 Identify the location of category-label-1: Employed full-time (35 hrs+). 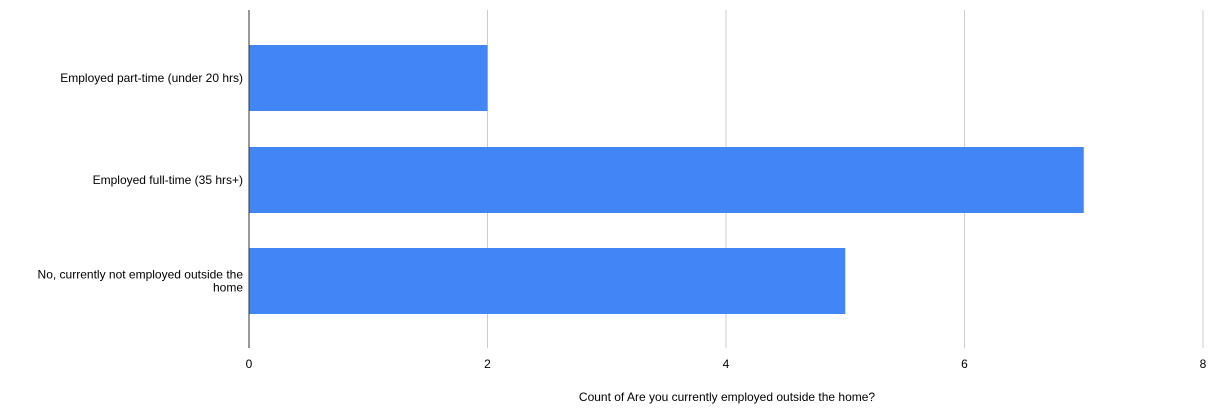
(168, 180).